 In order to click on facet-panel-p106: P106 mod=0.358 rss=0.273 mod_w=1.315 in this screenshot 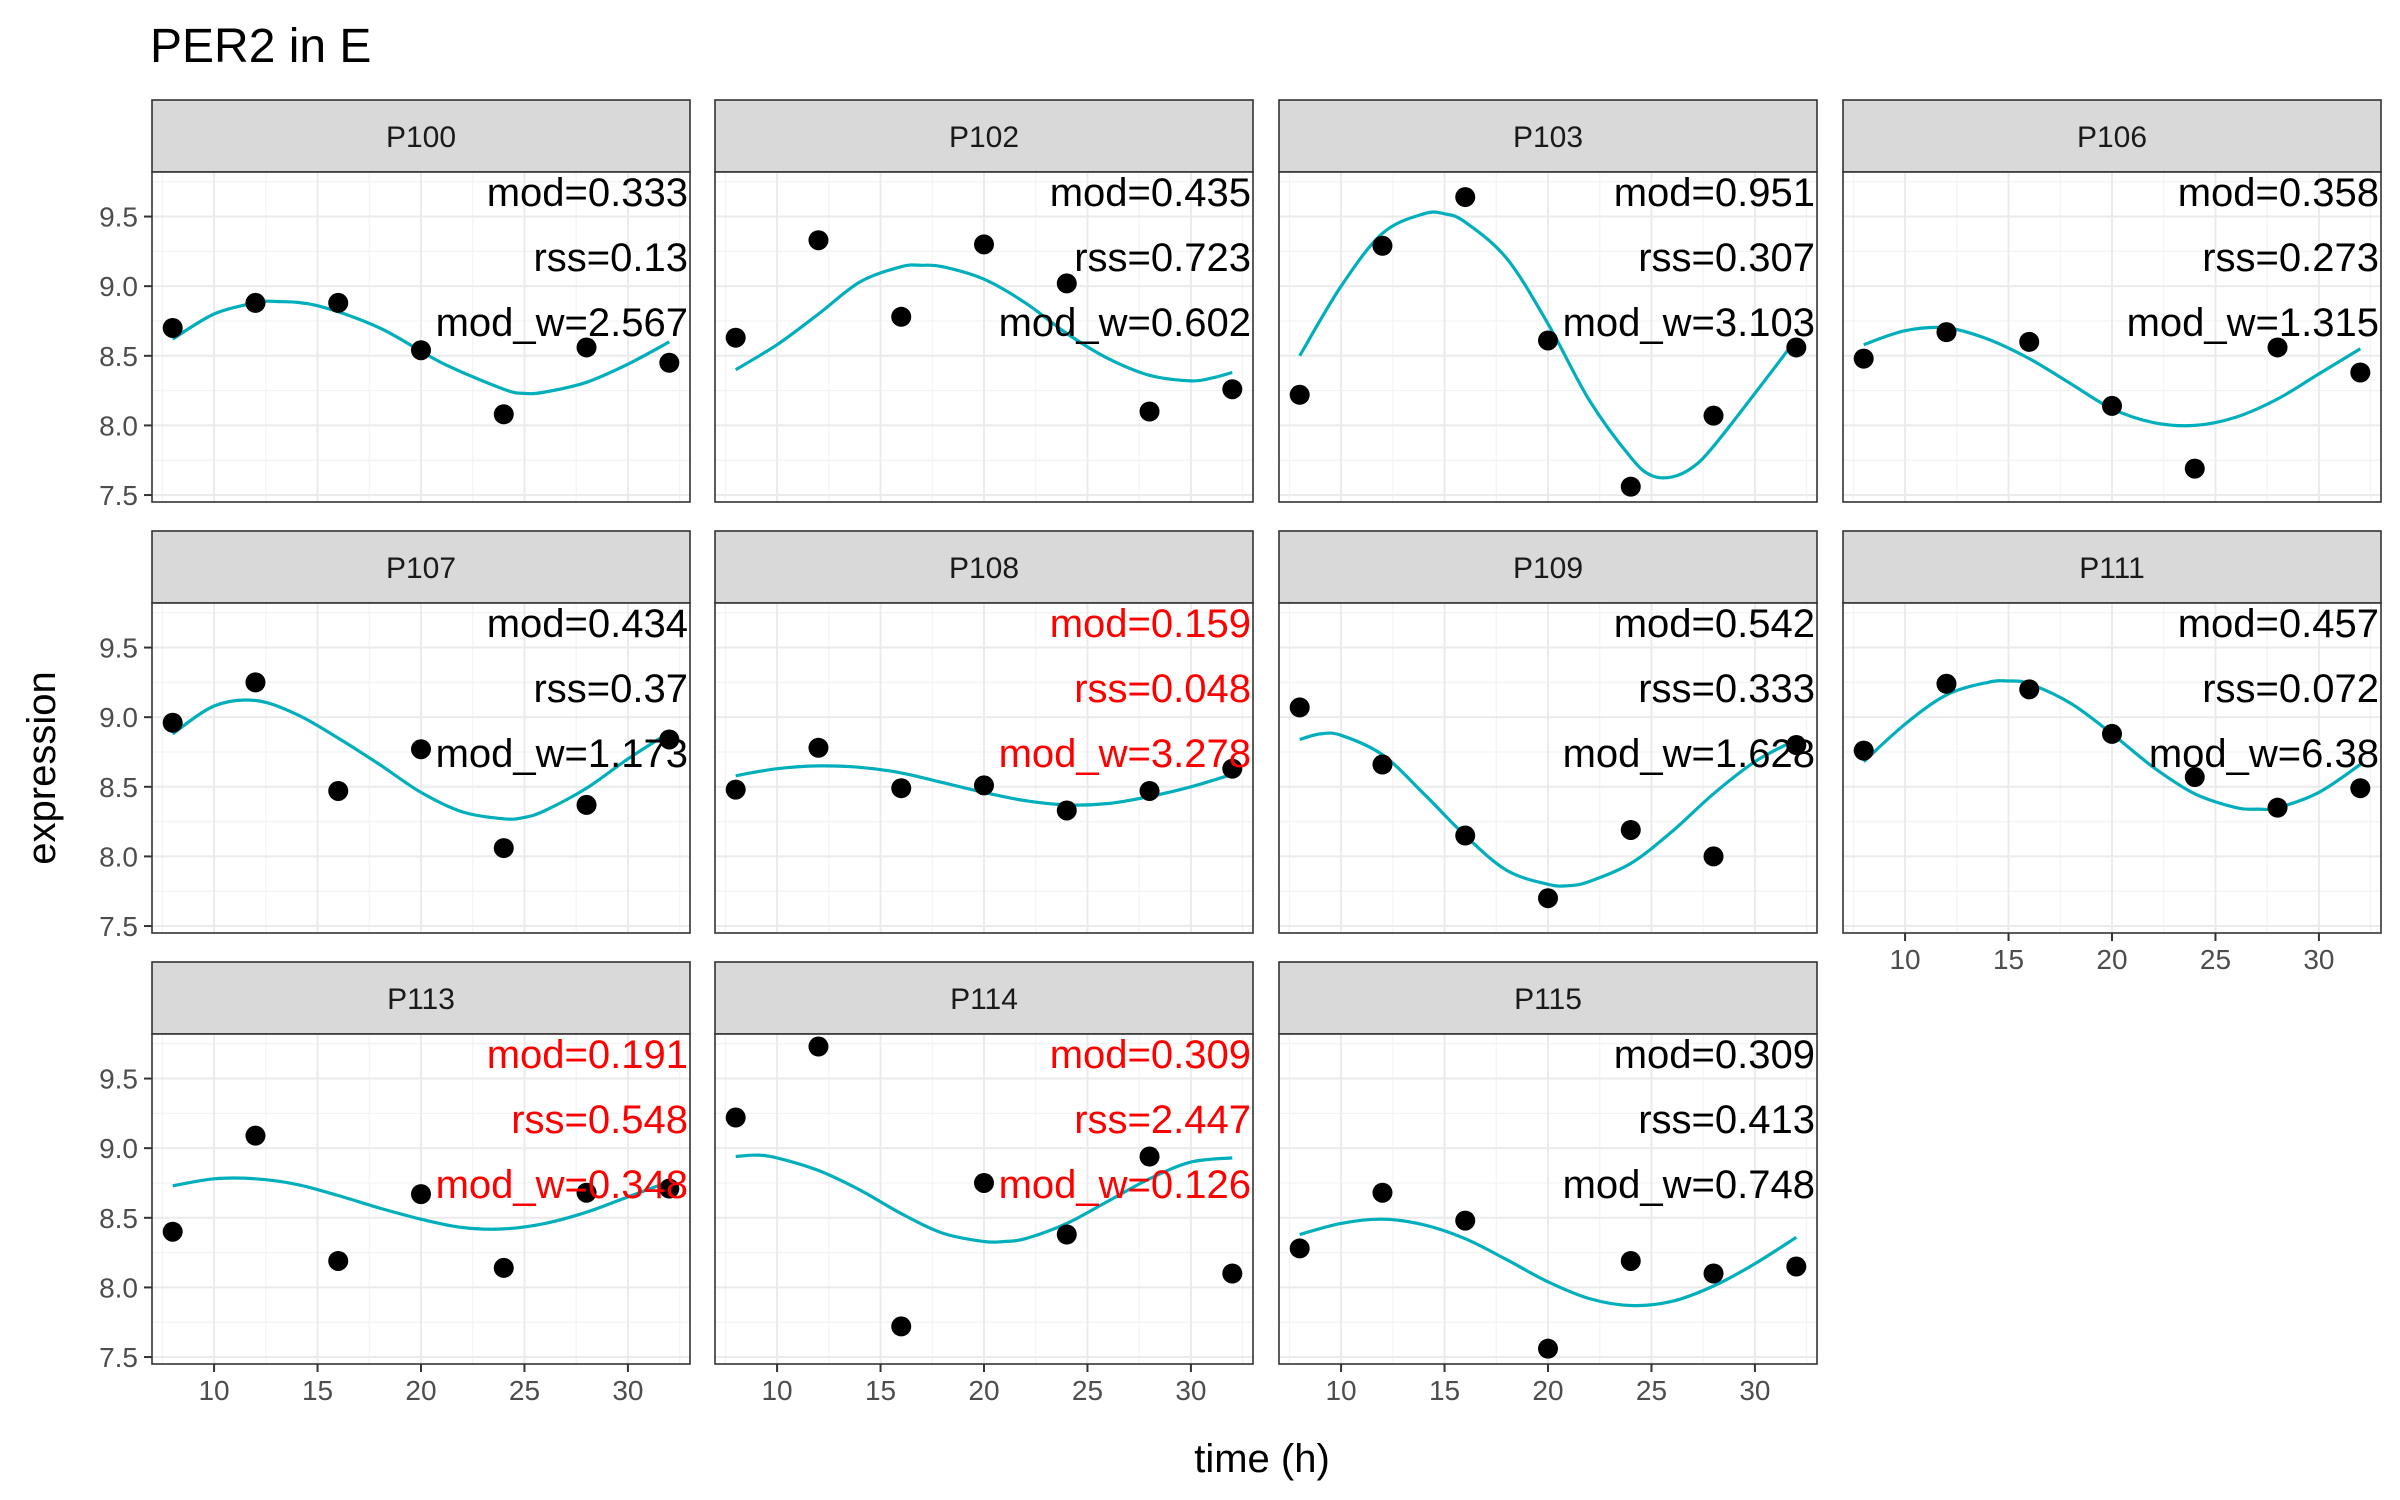, I will do `click(2112, 301)`.